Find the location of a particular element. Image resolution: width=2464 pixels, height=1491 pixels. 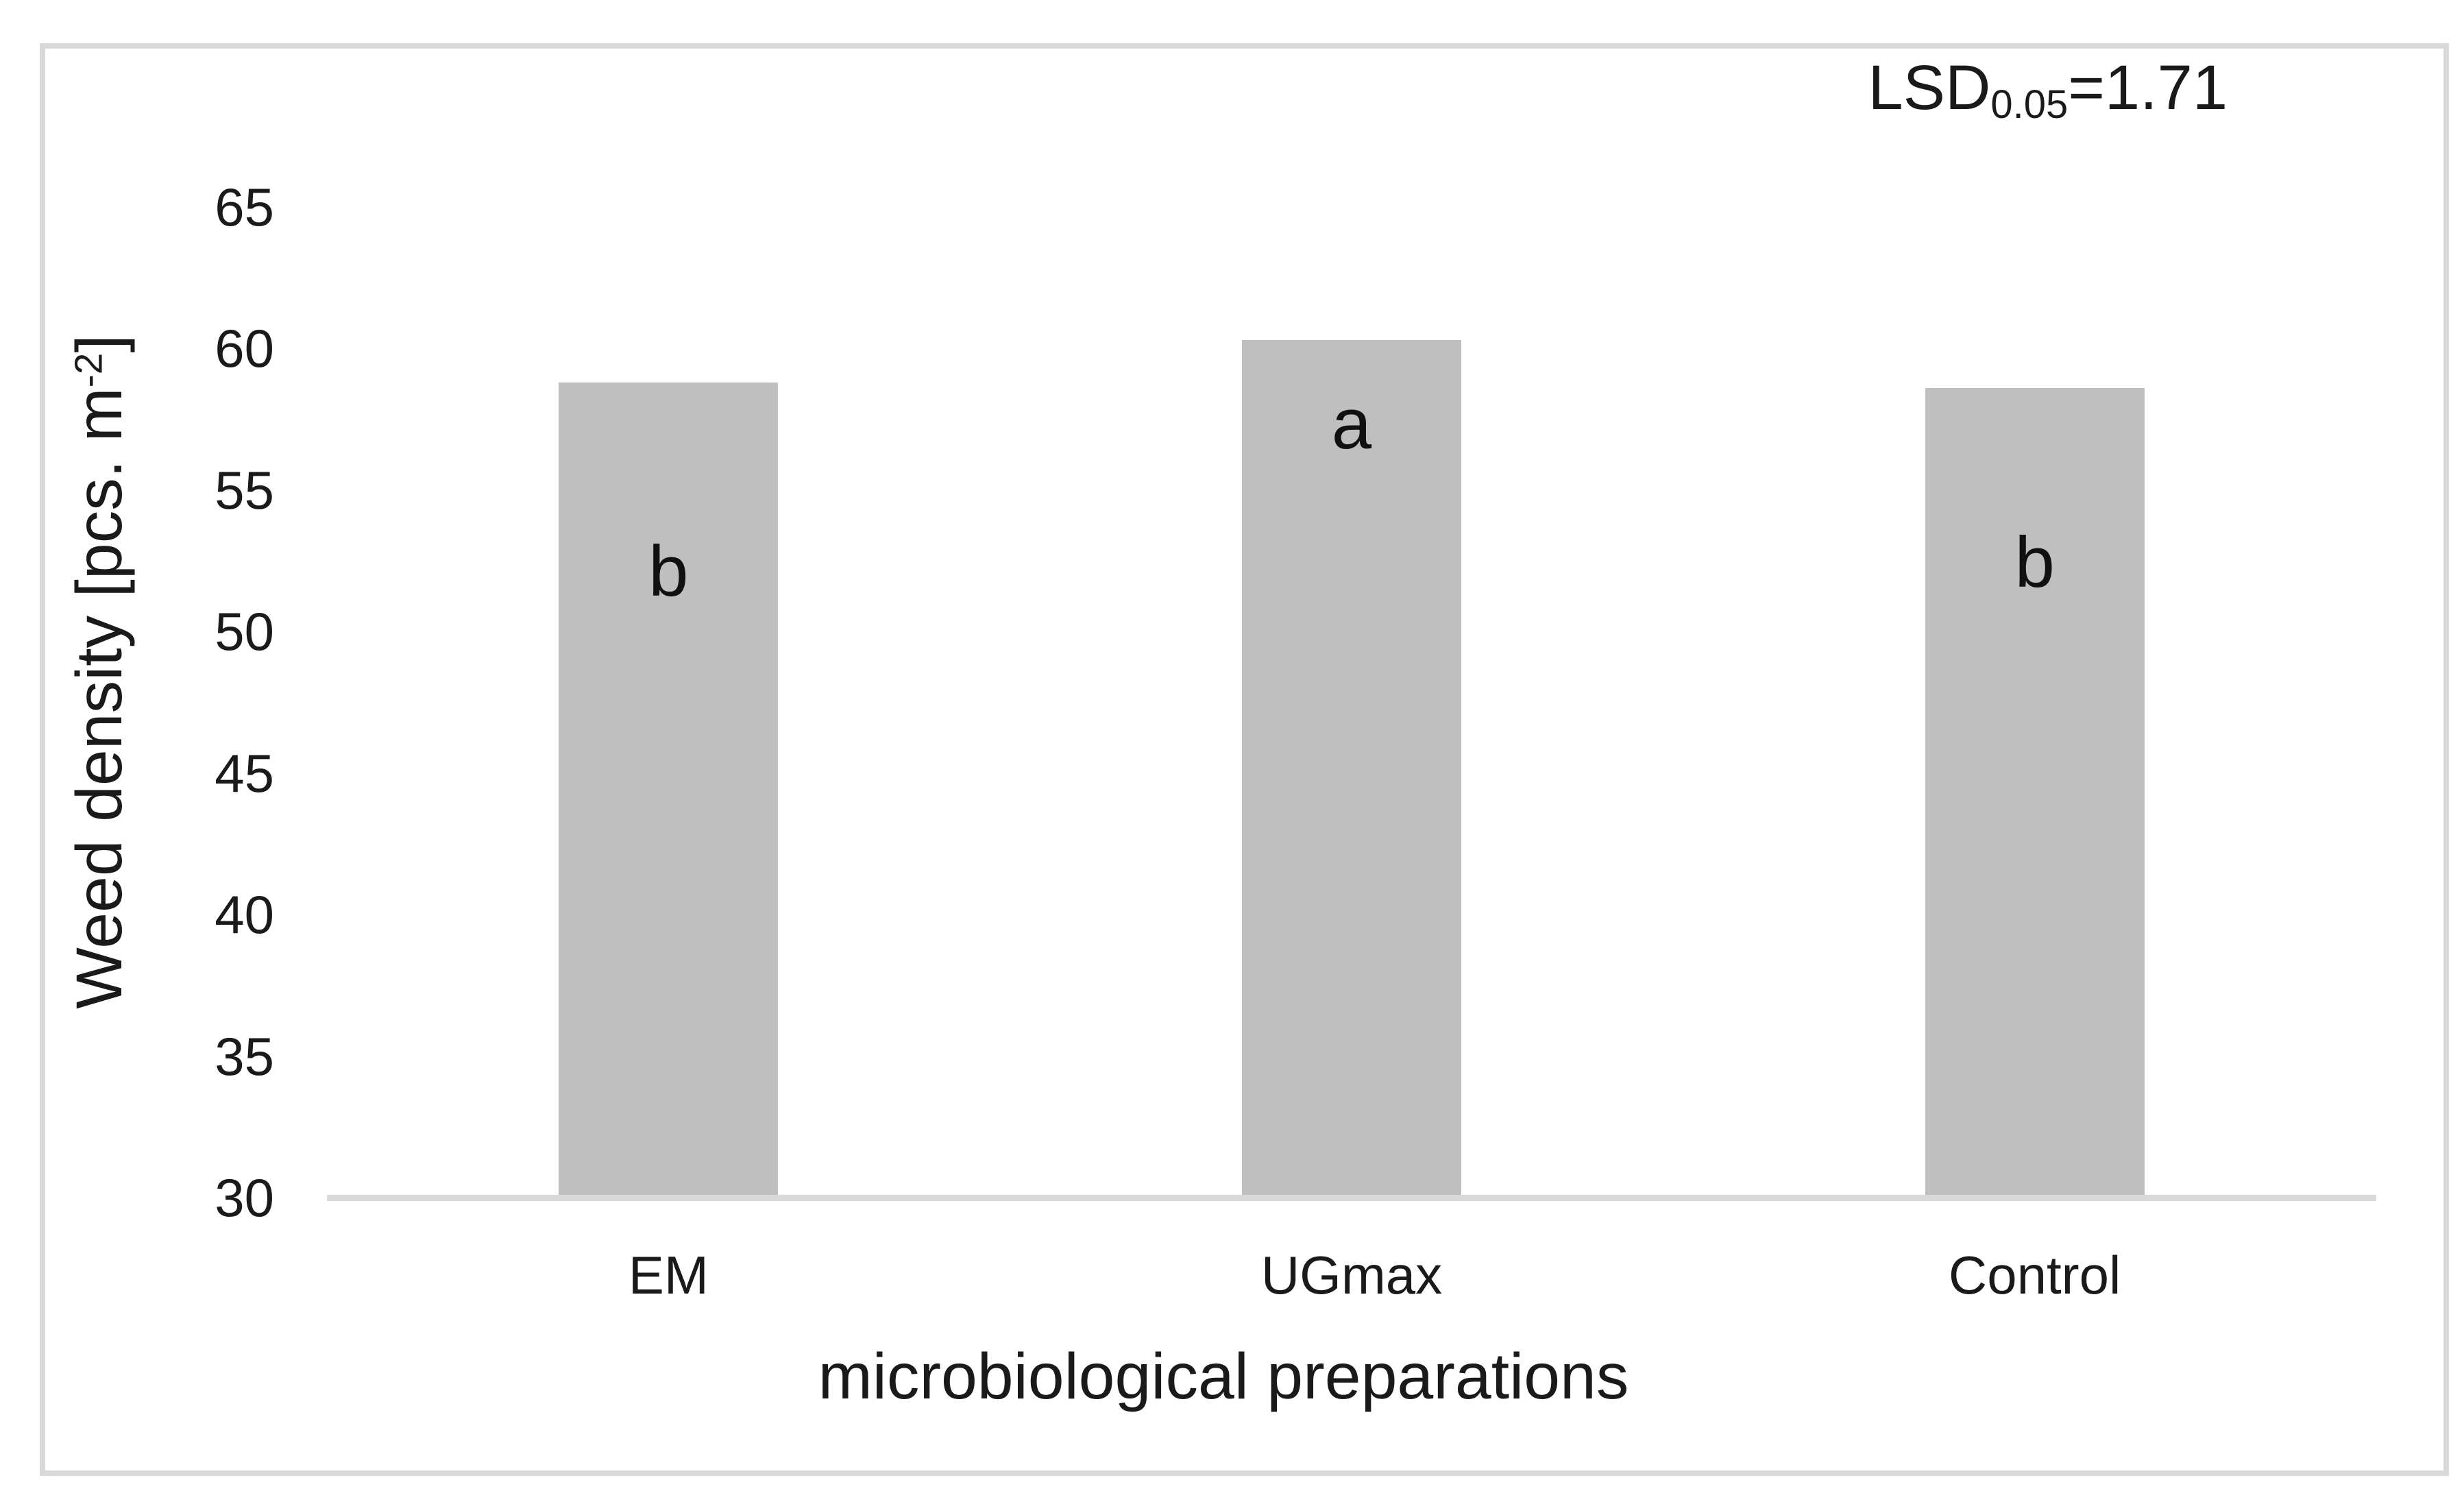

lsd-subscript: 0.05 is located at coordinates (2029, 104).